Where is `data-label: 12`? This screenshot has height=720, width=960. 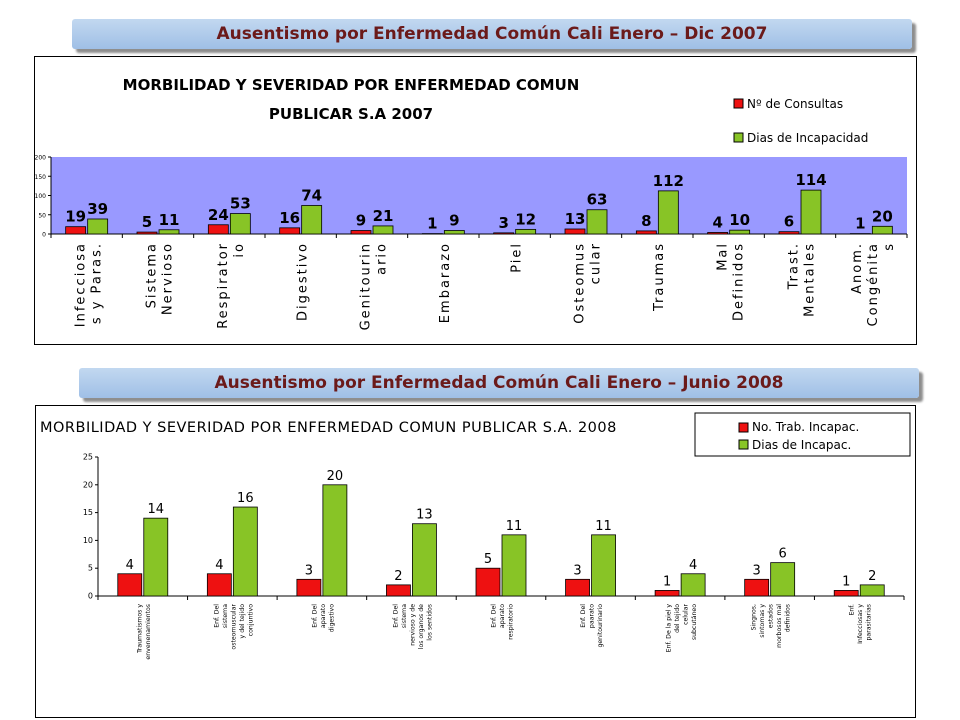 data-label: 12 is located at coordinates (525, 219).